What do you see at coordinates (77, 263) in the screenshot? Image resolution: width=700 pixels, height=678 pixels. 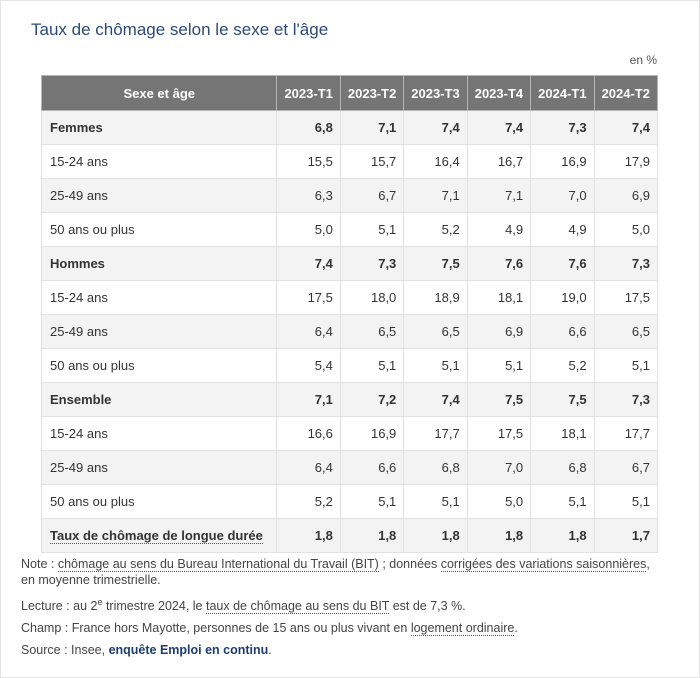 I see `row-label-text: Hommes` at bounding box center [77, 263].